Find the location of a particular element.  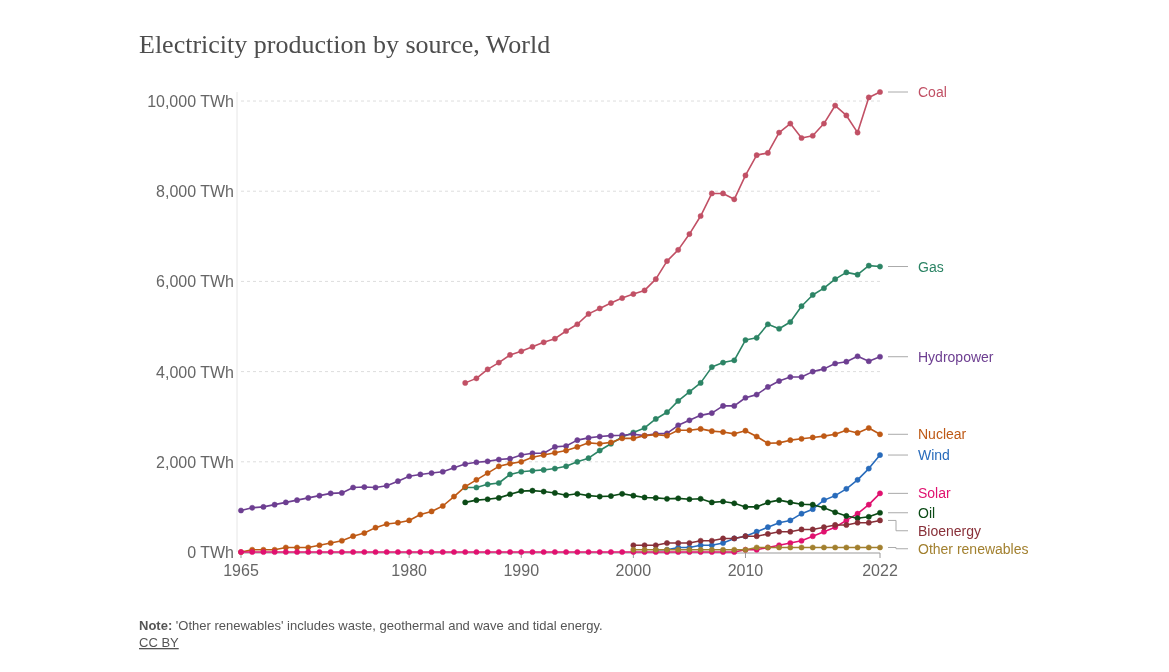

text: Hydropower is located at coordinates (956, 356).